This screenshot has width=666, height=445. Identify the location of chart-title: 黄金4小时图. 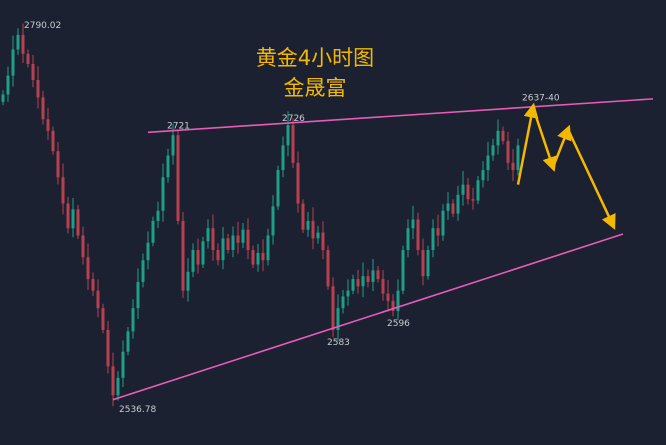
(315, 58).